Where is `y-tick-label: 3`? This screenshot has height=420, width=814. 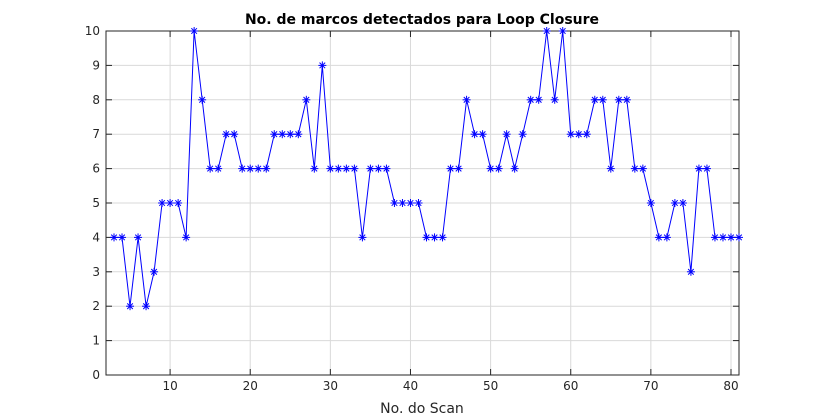 y-tick-label: 3 is located at coordinates (96, 272).